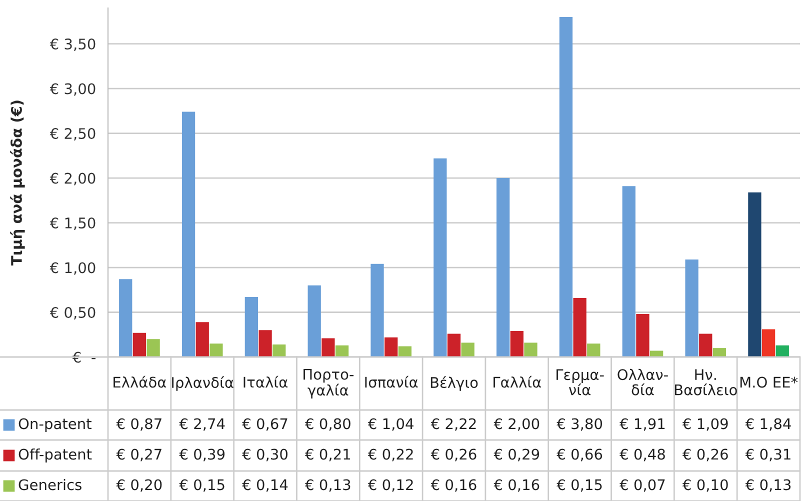 The image size is (801, 501). What do you see at coordinates (73, 223) in the screenshot?
I see `y-tick-label: € 1,50` at bounding box center [73, 223].